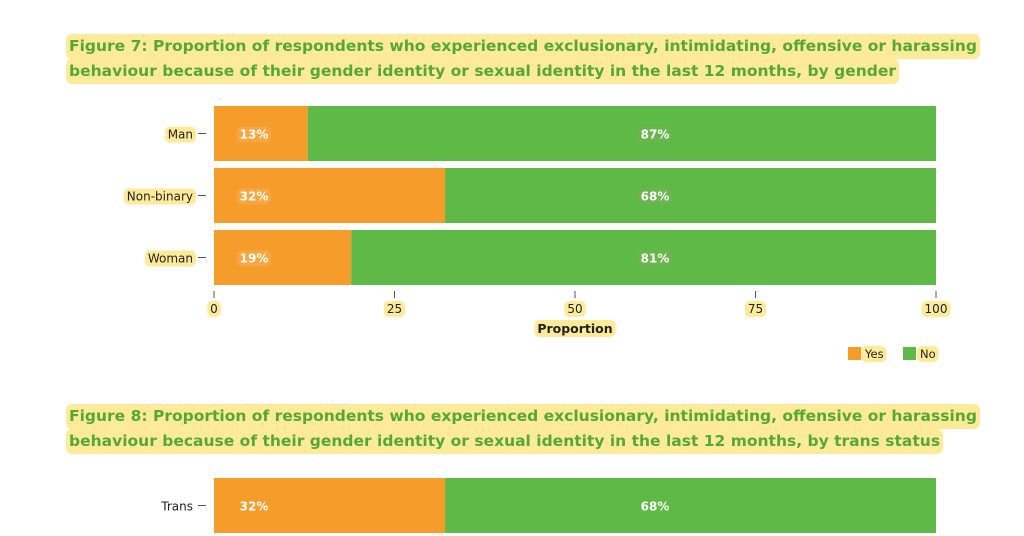  I want to click on fig8-data-label: 68%, so click(655, 507).